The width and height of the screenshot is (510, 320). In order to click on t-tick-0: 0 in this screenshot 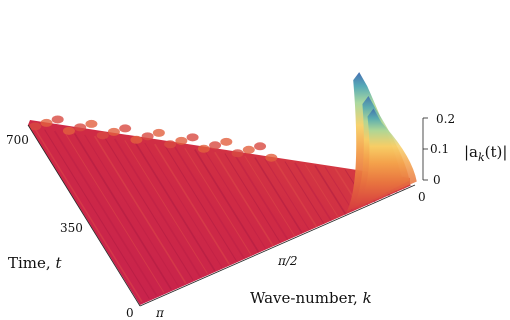, I will do `click(130, 313)`.